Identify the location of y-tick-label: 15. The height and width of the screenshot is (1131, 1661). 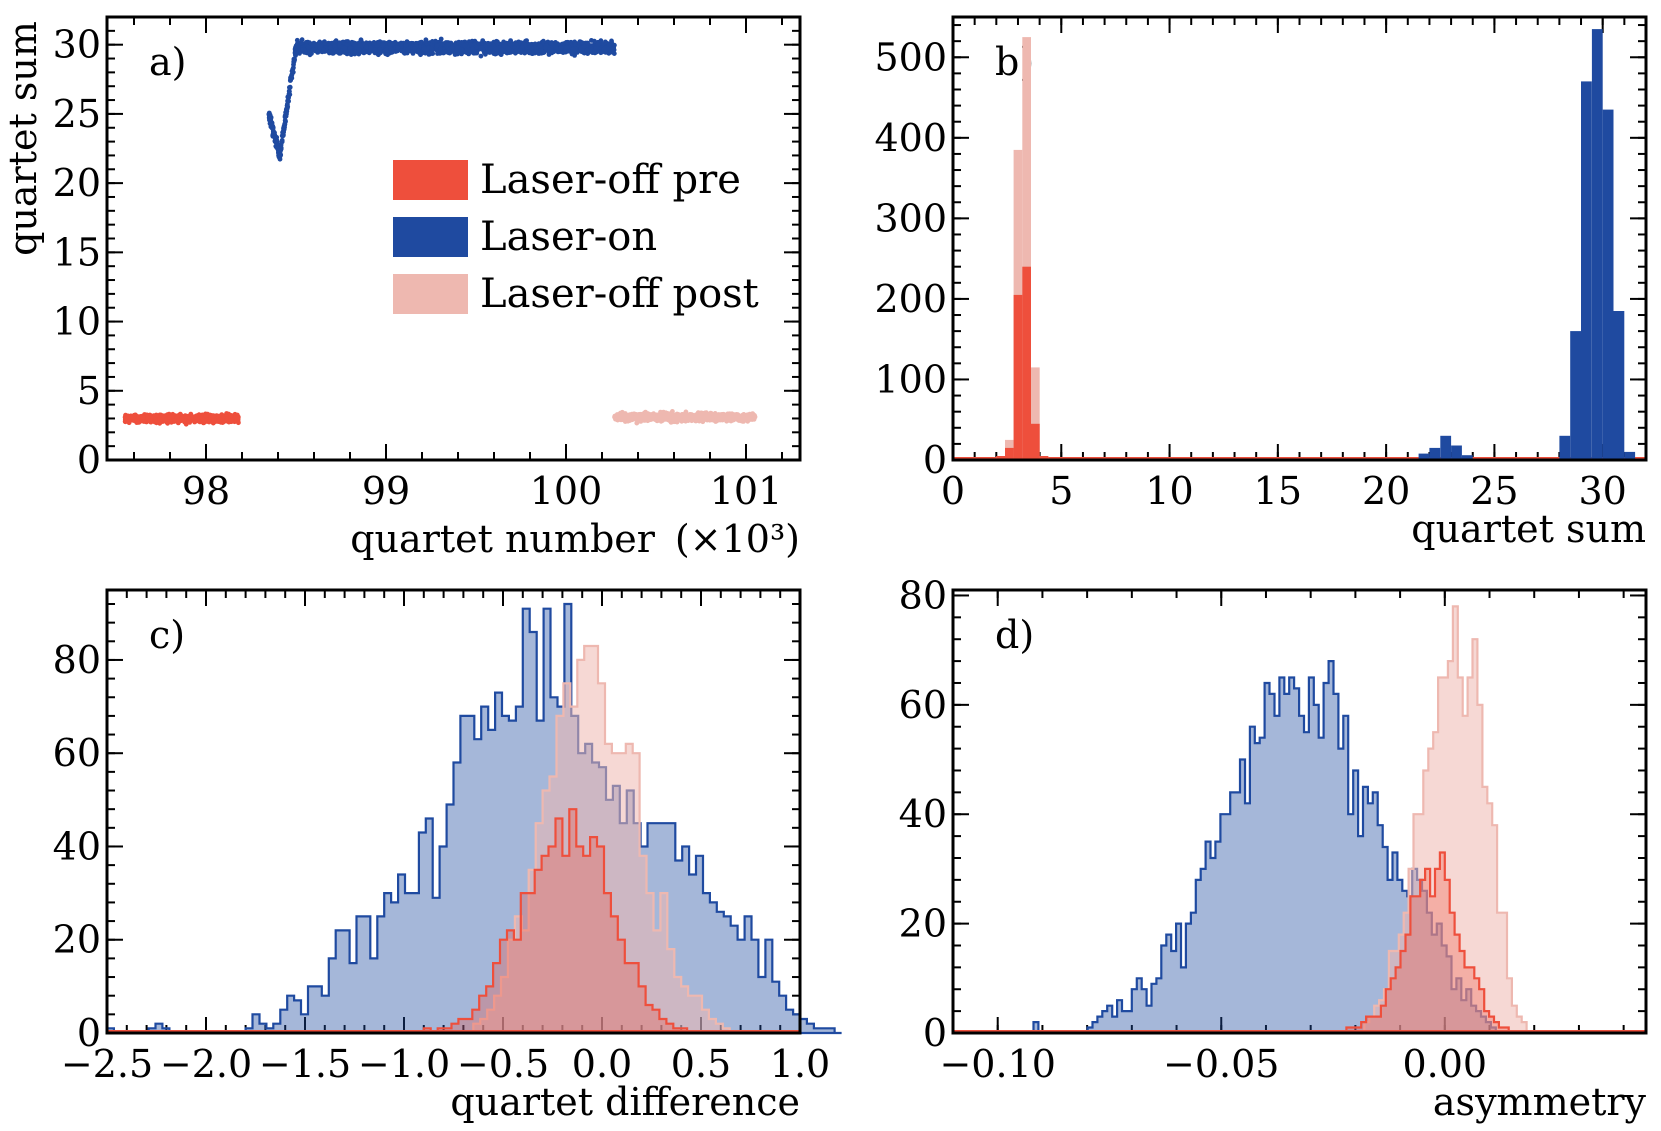
(77, 252).